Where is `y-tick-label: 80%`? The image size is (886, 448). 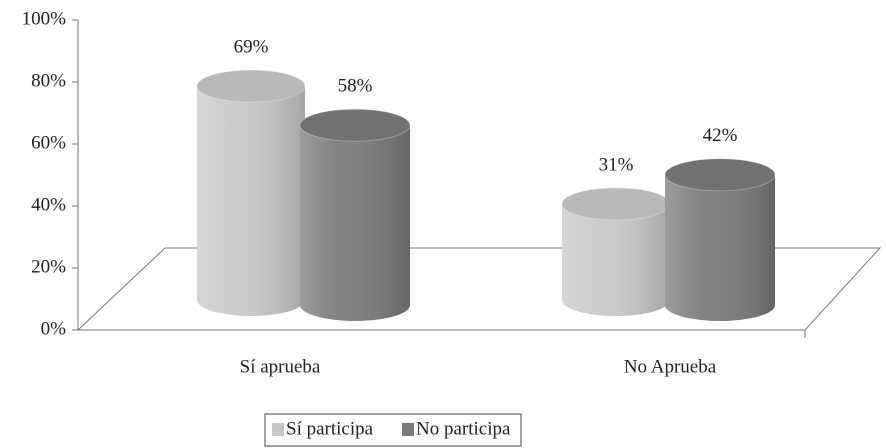 y-tick-label: 80% is located at coordinates (48, 80).